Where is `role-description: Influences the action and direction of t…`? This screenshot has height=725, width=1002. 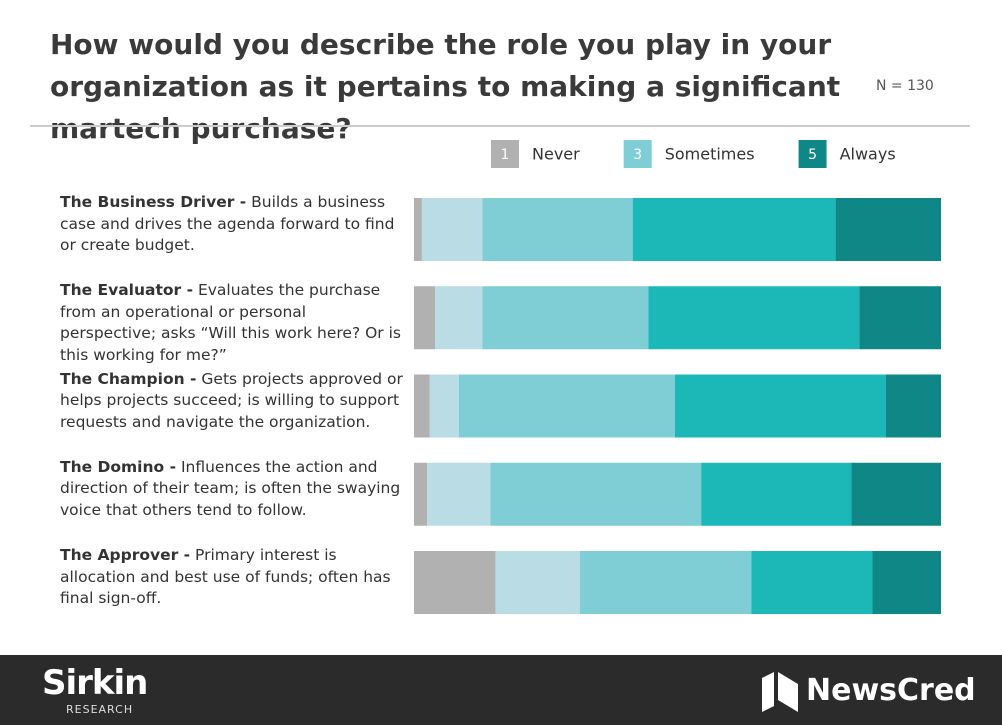 role-description: Influences the action and direction of t… is located at coordinates (230, 488).